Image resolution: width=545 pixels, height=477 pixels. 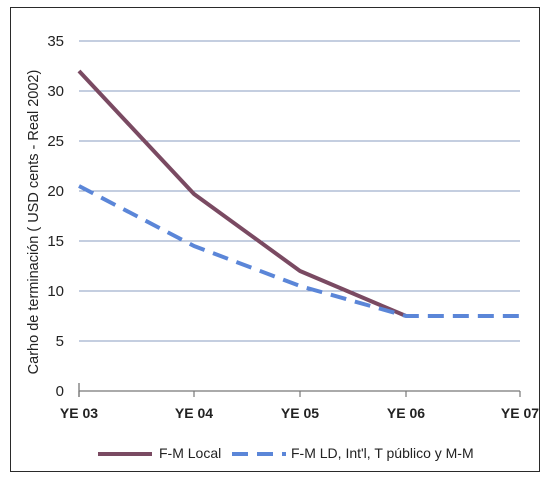 I want to click on y-tick-labels: 0 5 10 15 20 25 30 35, so click(x=55, y=216).